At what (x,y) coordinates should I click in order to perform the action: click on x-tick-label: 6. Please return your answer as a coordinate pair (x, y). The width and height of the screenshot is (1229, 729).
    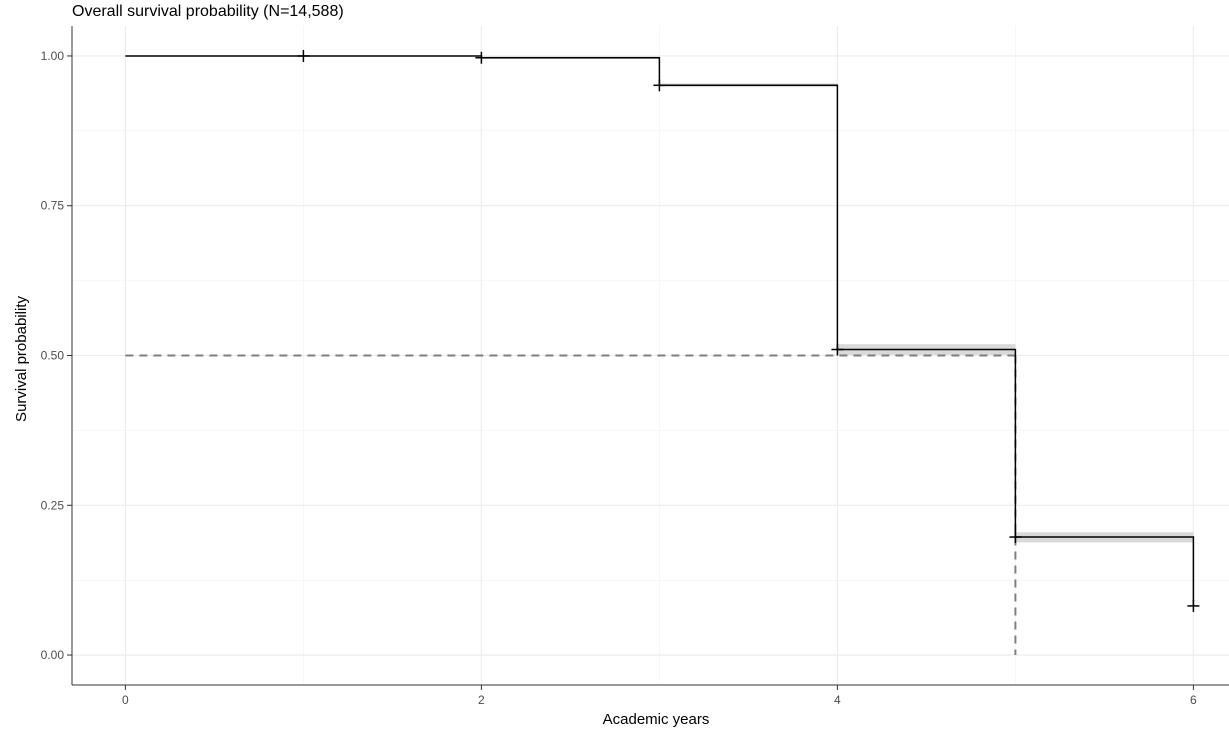
    Looking at the image, I should click on (1193, 700).